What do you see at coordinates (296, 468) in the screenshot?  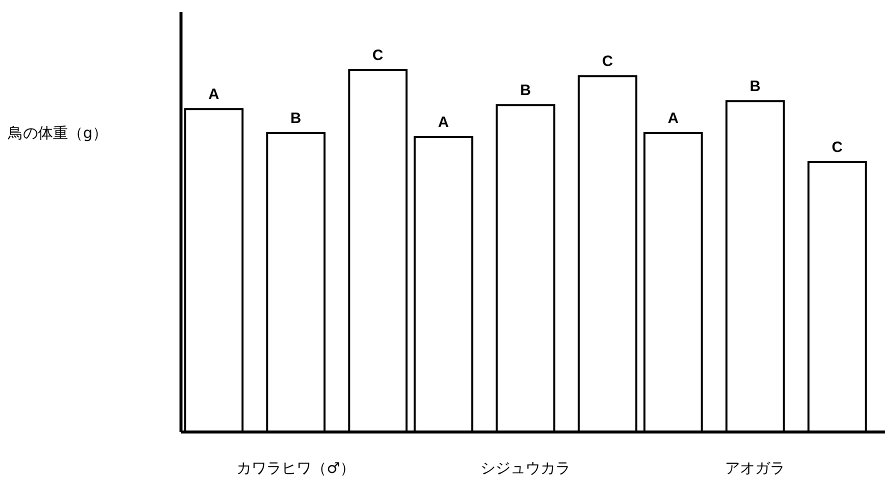 I see `x-tick-label: カワラヒワ（♂）` at bounding box center [296, 468].